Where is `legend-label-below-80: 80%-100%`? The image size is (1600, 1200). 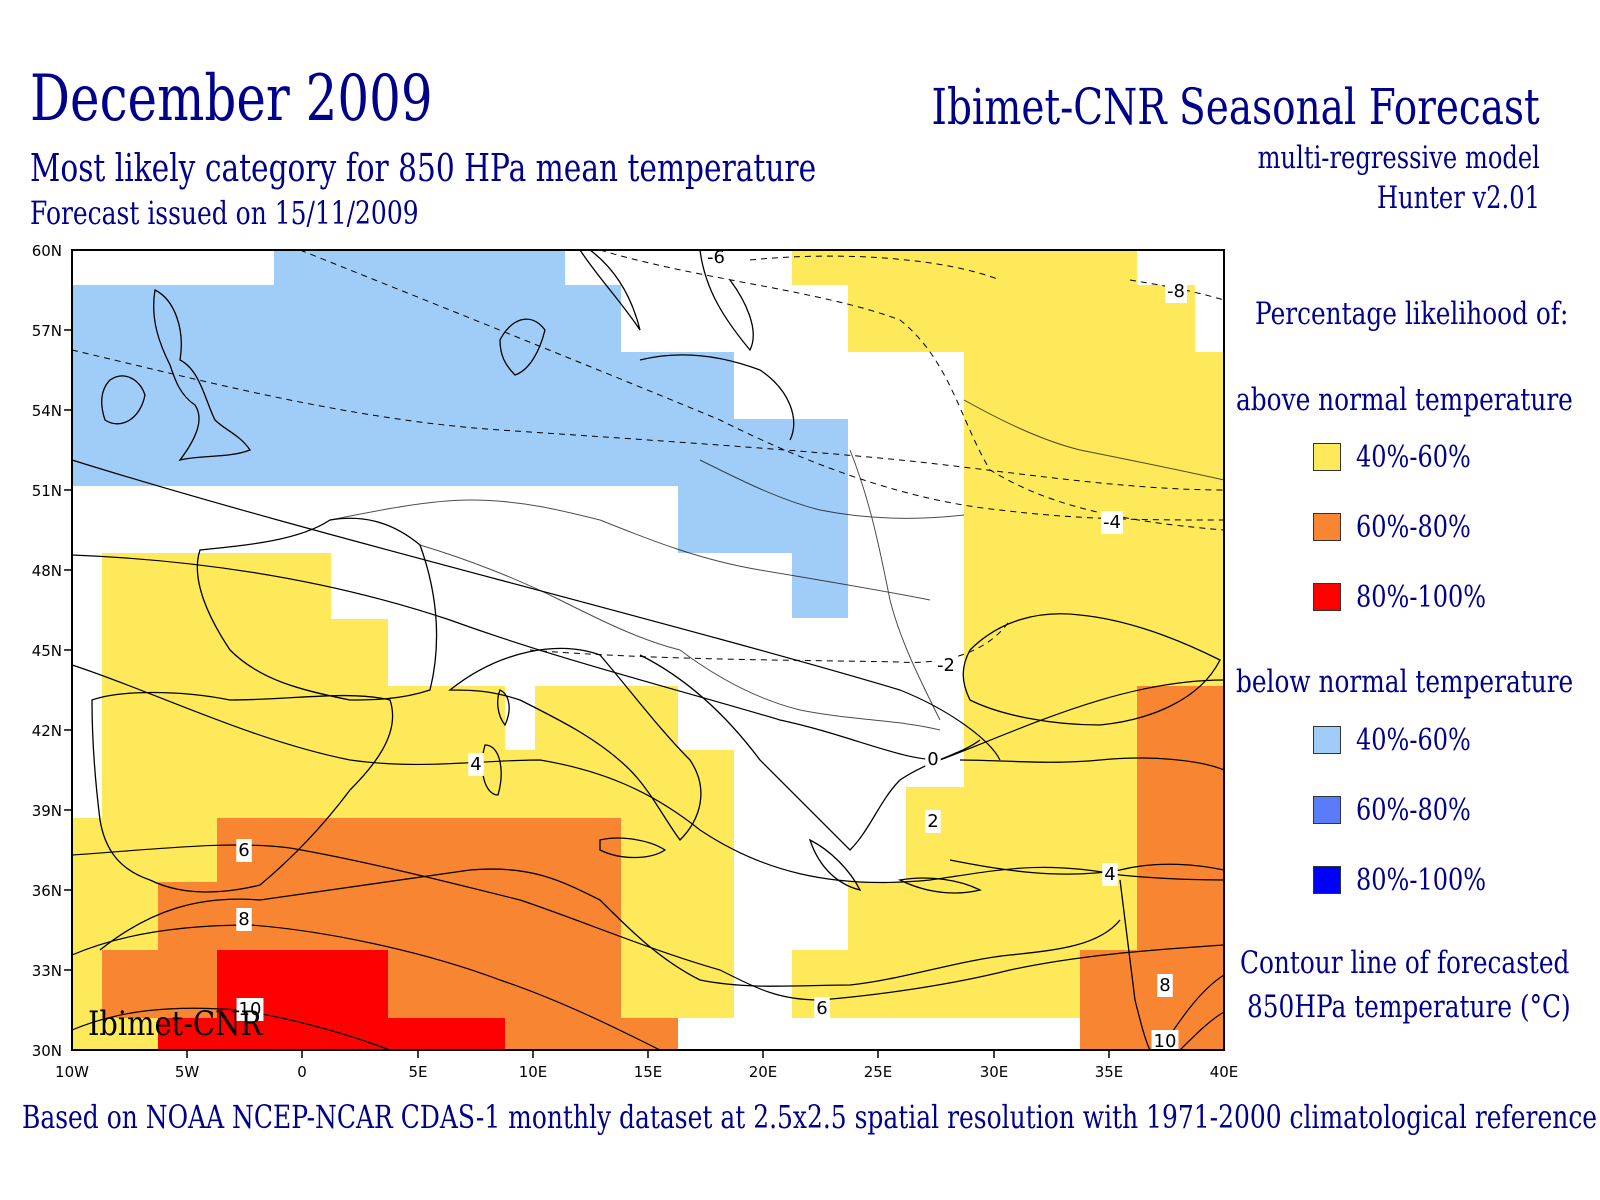
legend-label-below-80: 80%-100% is located at coordinates (1421, 880).